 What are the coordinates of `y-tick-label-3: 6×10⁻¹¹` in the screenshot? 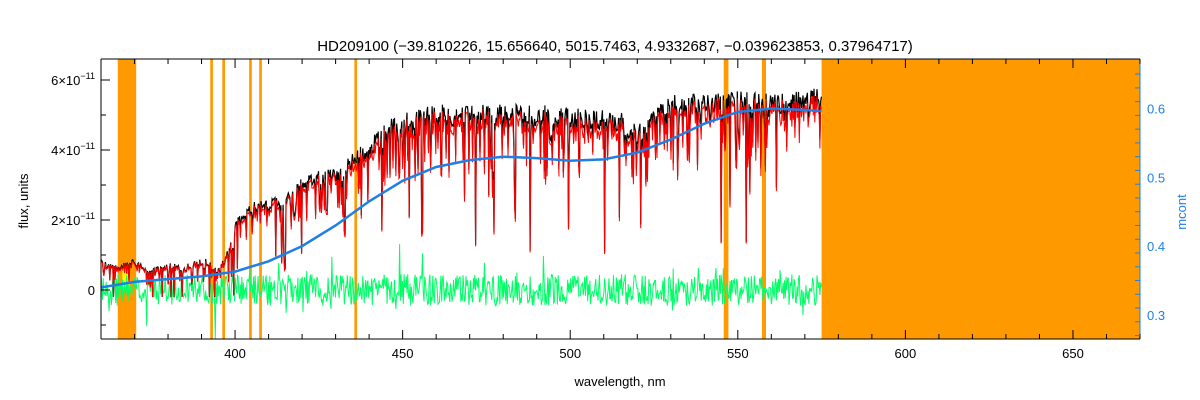 It's located at (73, 79).